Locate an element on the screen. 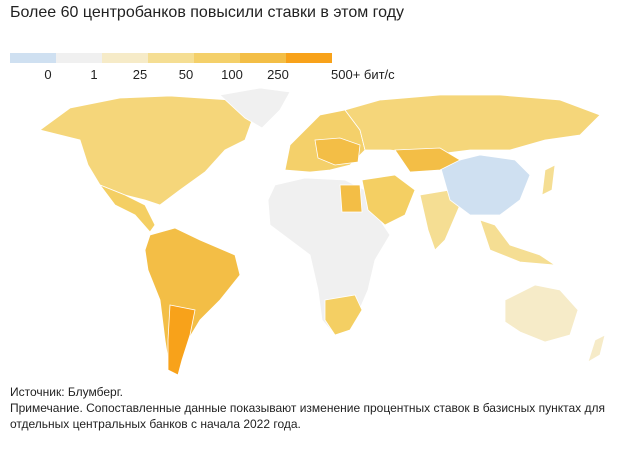 Image resolution: width=640 pixels, height=449 pixels. legend-label: 25 is located at coordinates (140, 74).